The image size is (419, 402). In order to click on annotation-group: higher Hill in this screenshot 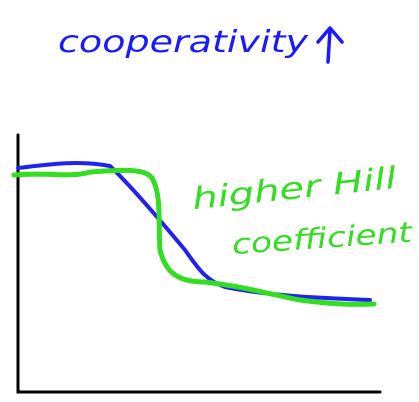, I will do `click(295, 189)`.